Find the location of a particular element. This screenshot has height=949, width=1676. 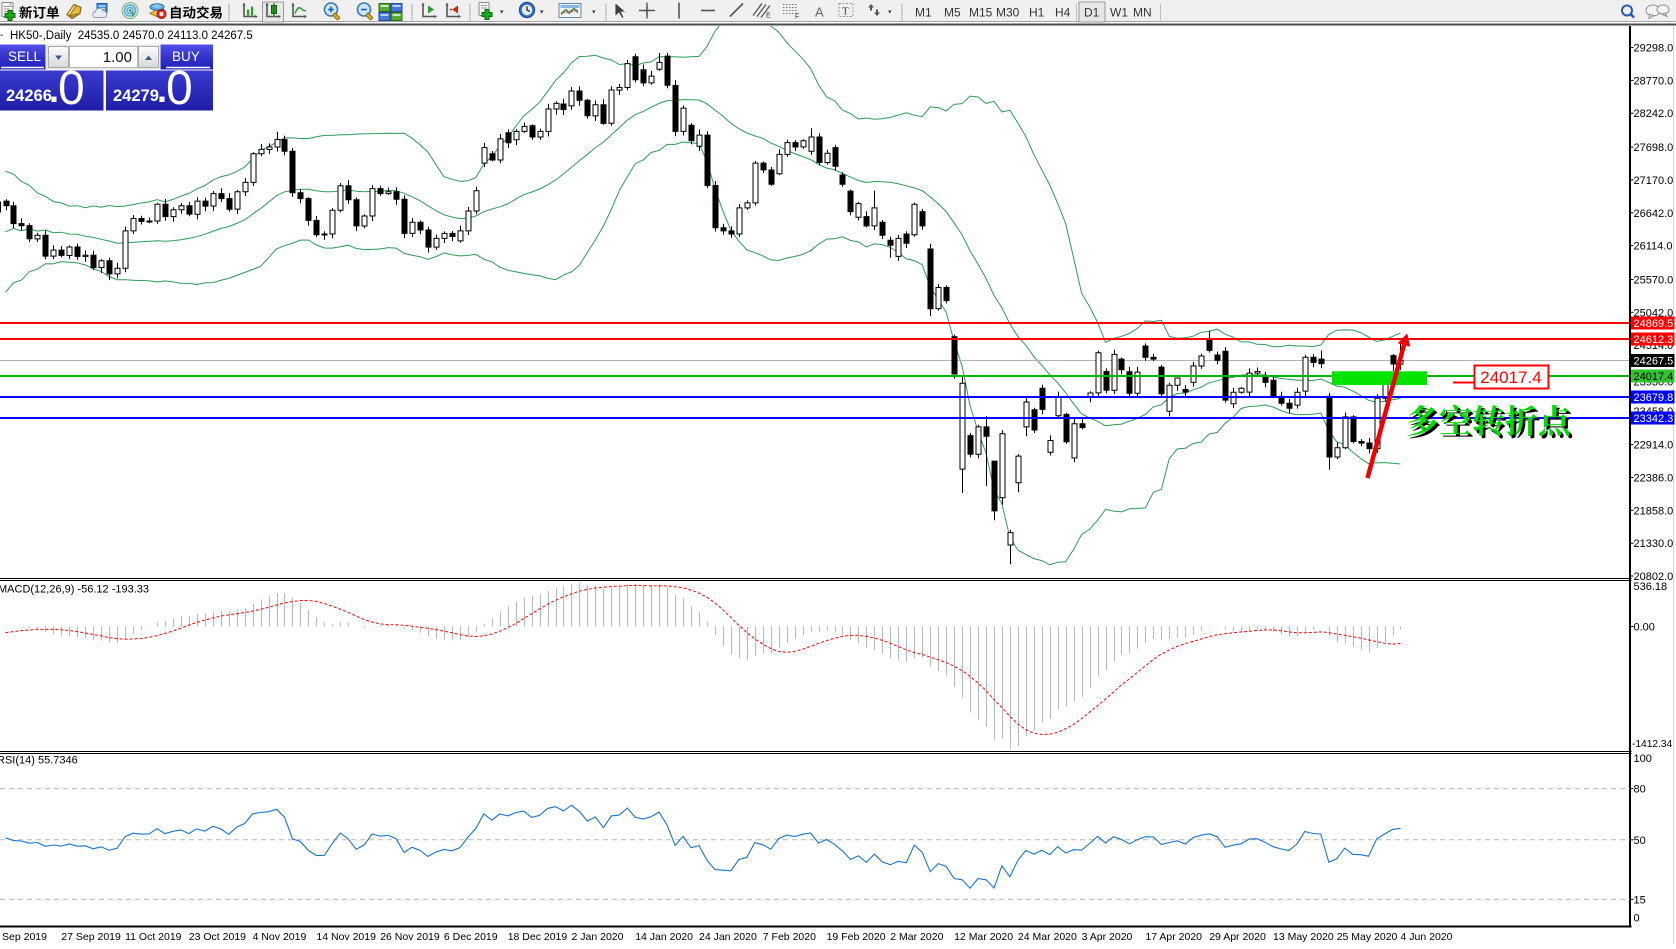

svg-text: T is located at coordinates (845, 12).